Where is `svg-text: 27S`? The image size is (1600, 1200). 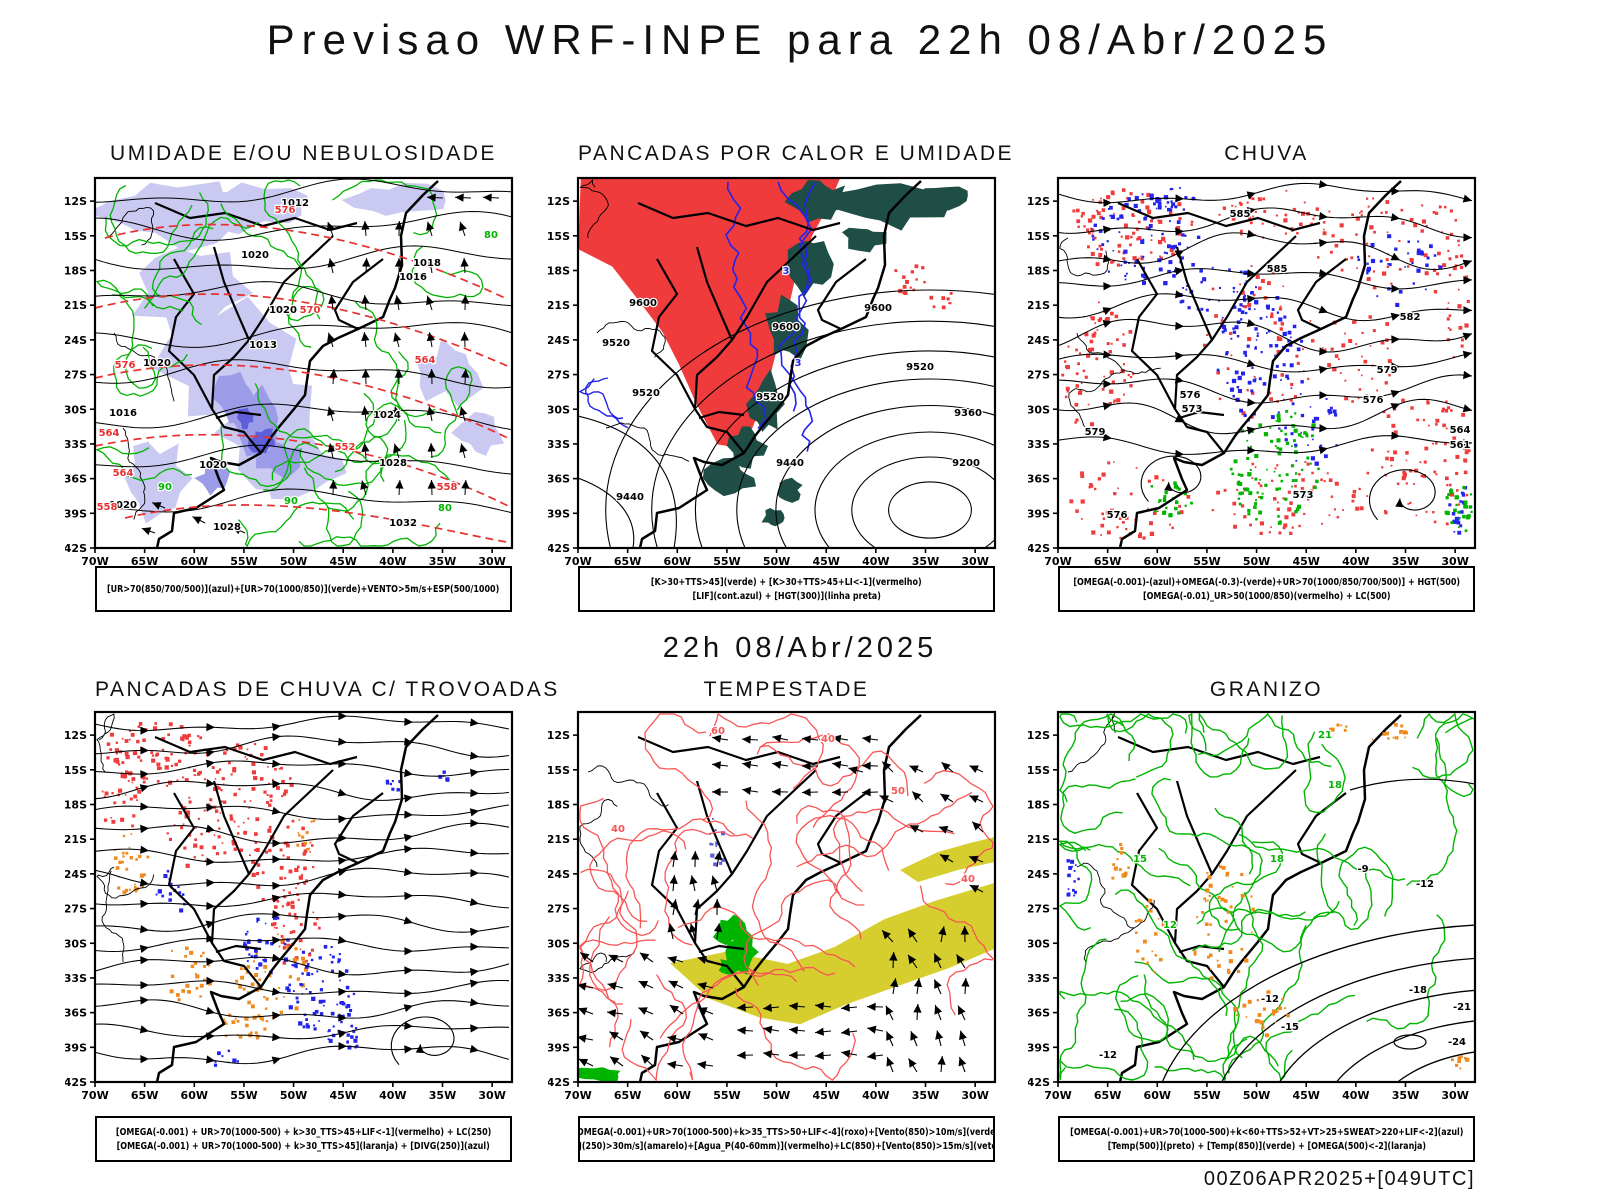 svg-text: 27S is located at coordinates (559, 375).